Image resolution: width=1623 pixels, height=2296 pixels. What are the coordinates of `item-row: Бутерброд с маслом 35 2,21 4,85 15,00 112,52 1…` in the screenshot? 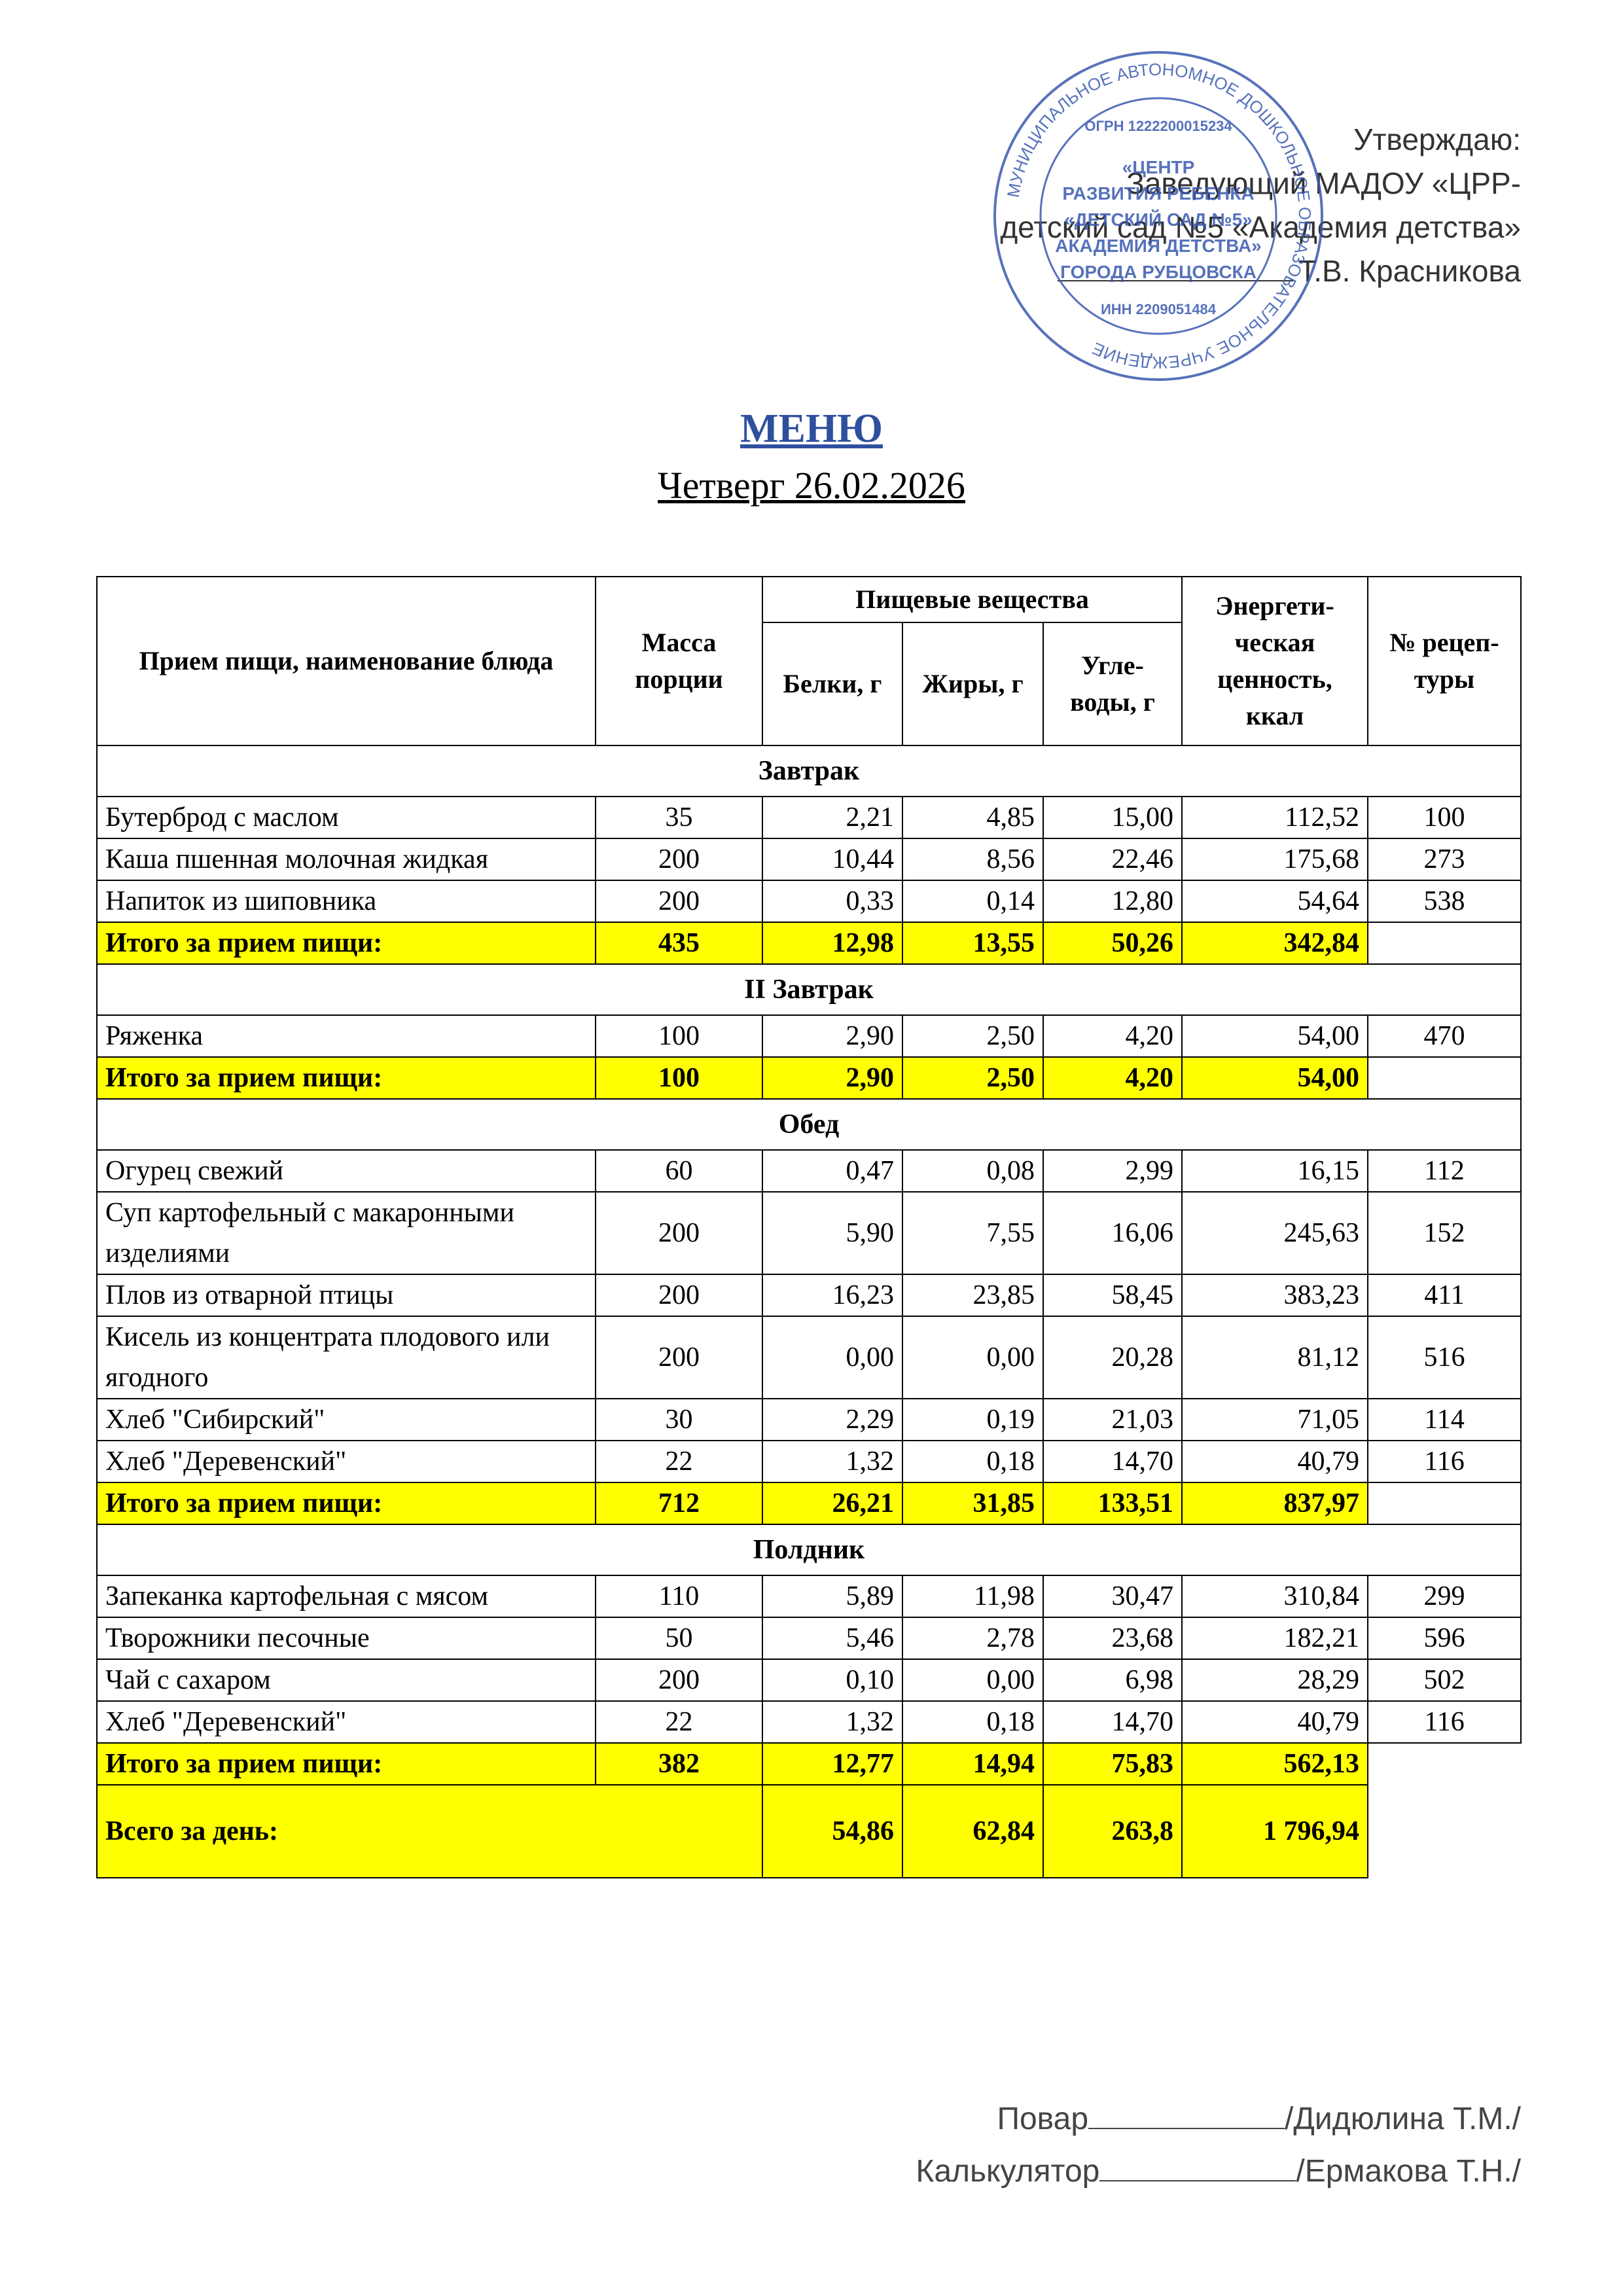 It's located at (809, 817).